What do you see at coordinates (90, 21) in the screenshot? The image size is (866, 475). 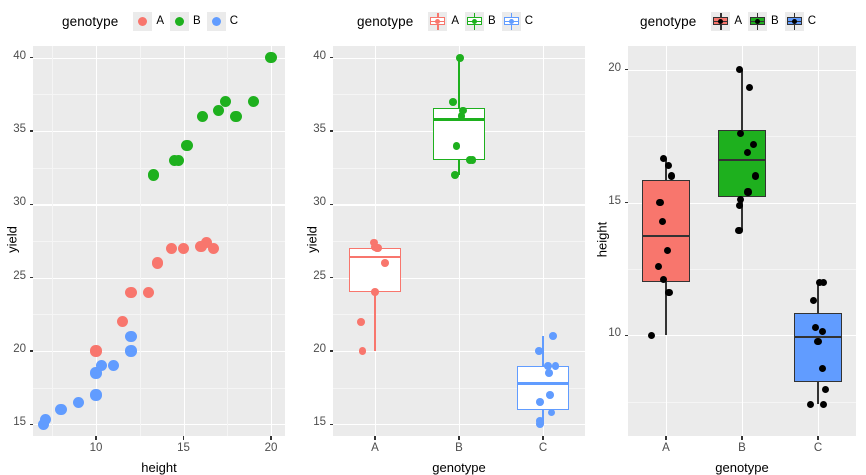 I see `legend-title: genotype` at bounding box center [90, 21].